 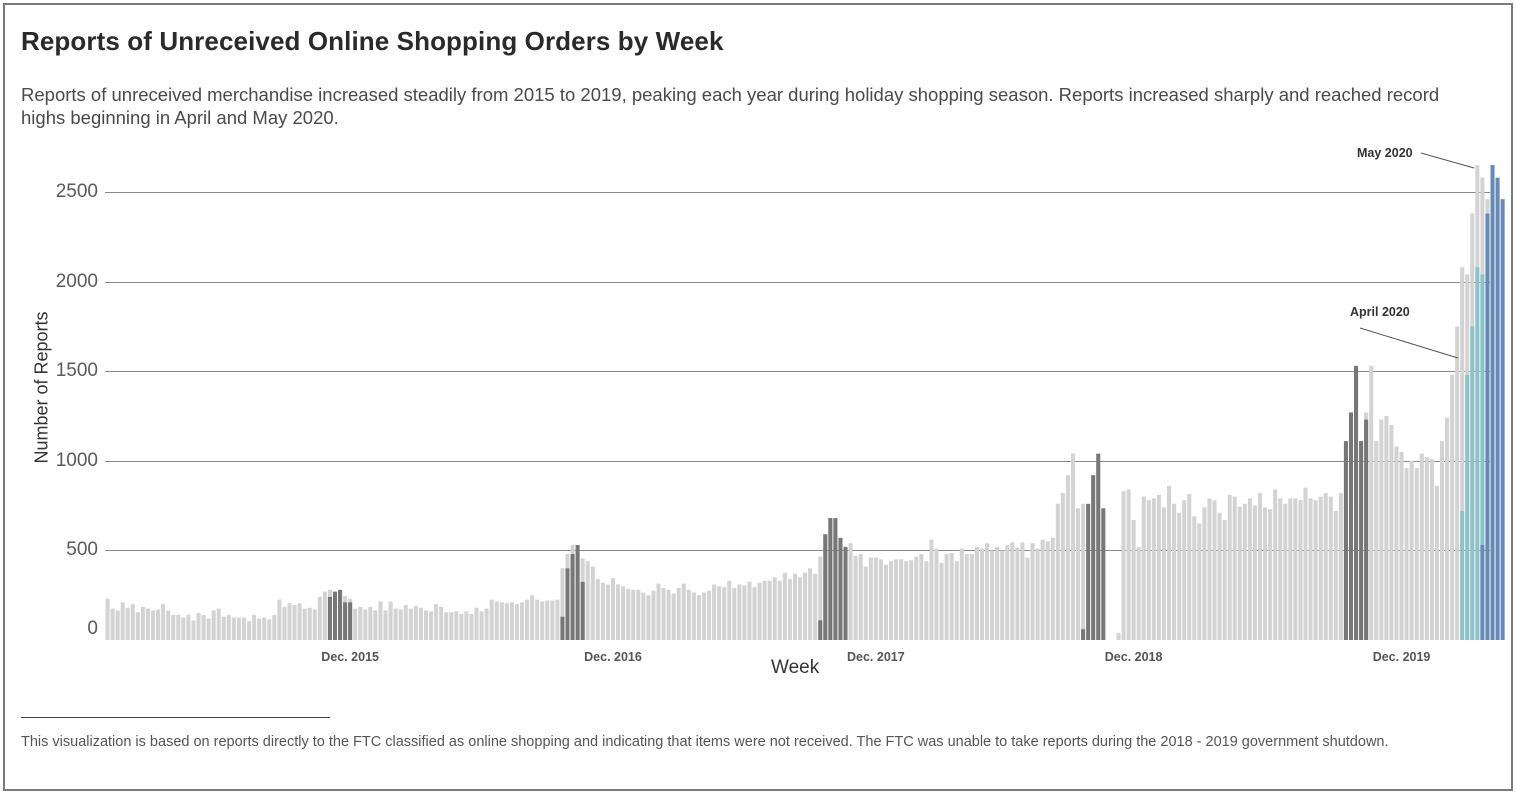 What do you see at coordinates (76, 281) in the screenshot?
I see `y-tick-label: 2000` at bounding box center [76, 281].